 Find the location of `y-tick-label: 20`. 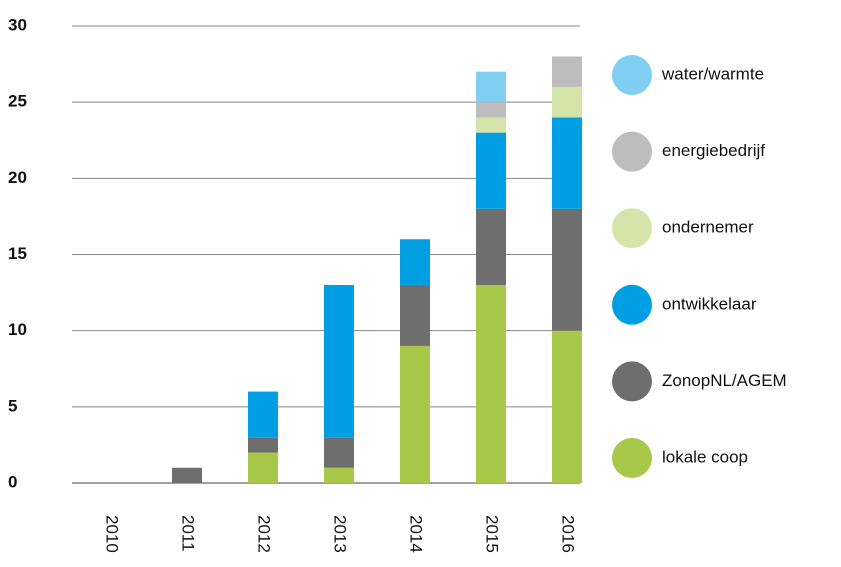

y-tick-label: 20 is located at coordinates (17, 177).